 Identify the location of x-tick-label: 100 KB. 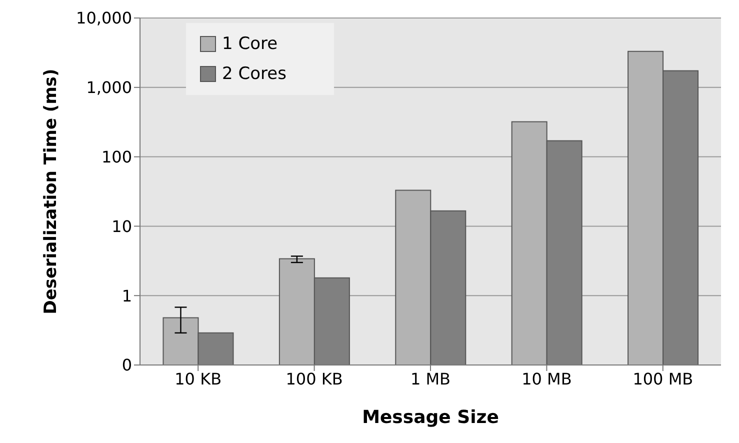
(314, 378).